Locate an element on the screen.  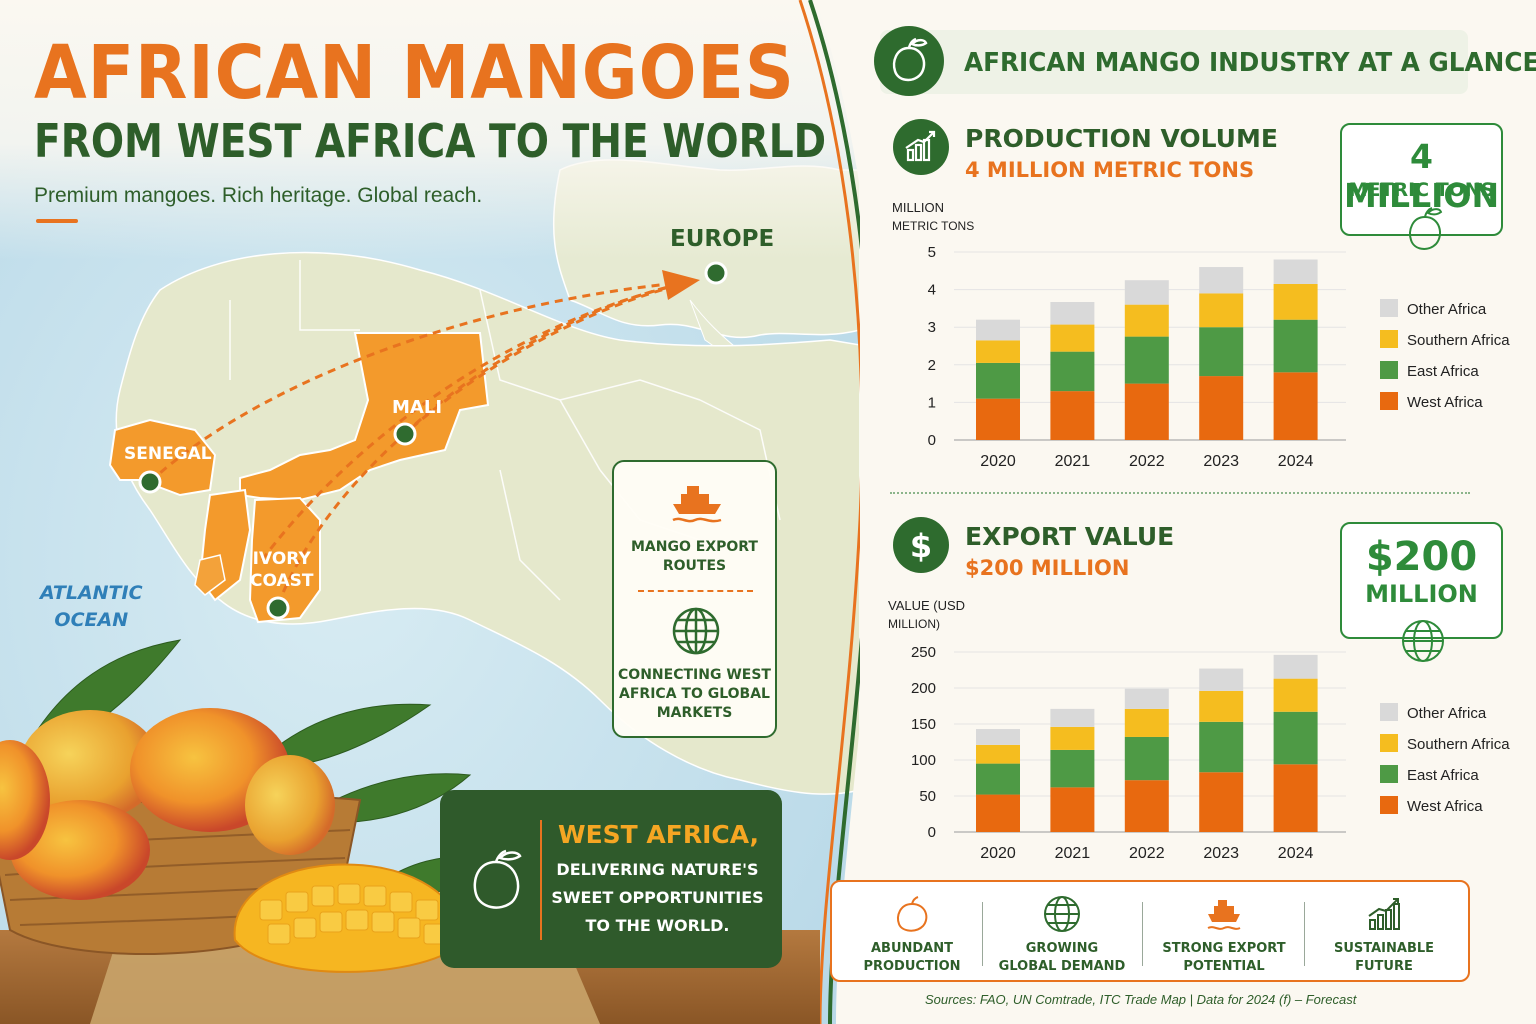
benefit-1-line1: ABUNDANT is located at coordinates (911, 948).